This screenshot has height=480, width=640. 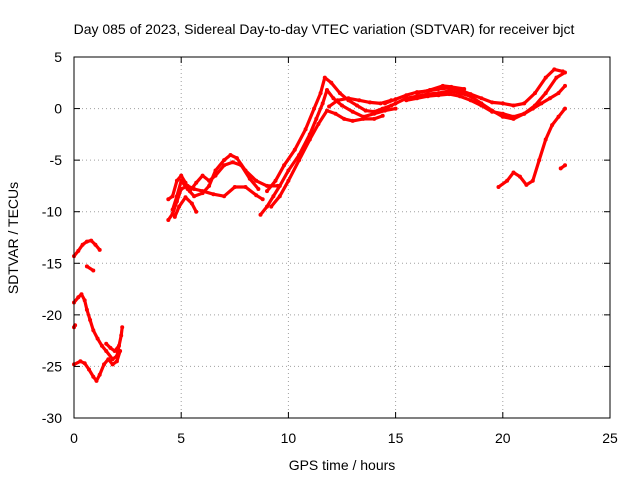 I want to click on x-tick-label: 0, so click(x=74, y=438).